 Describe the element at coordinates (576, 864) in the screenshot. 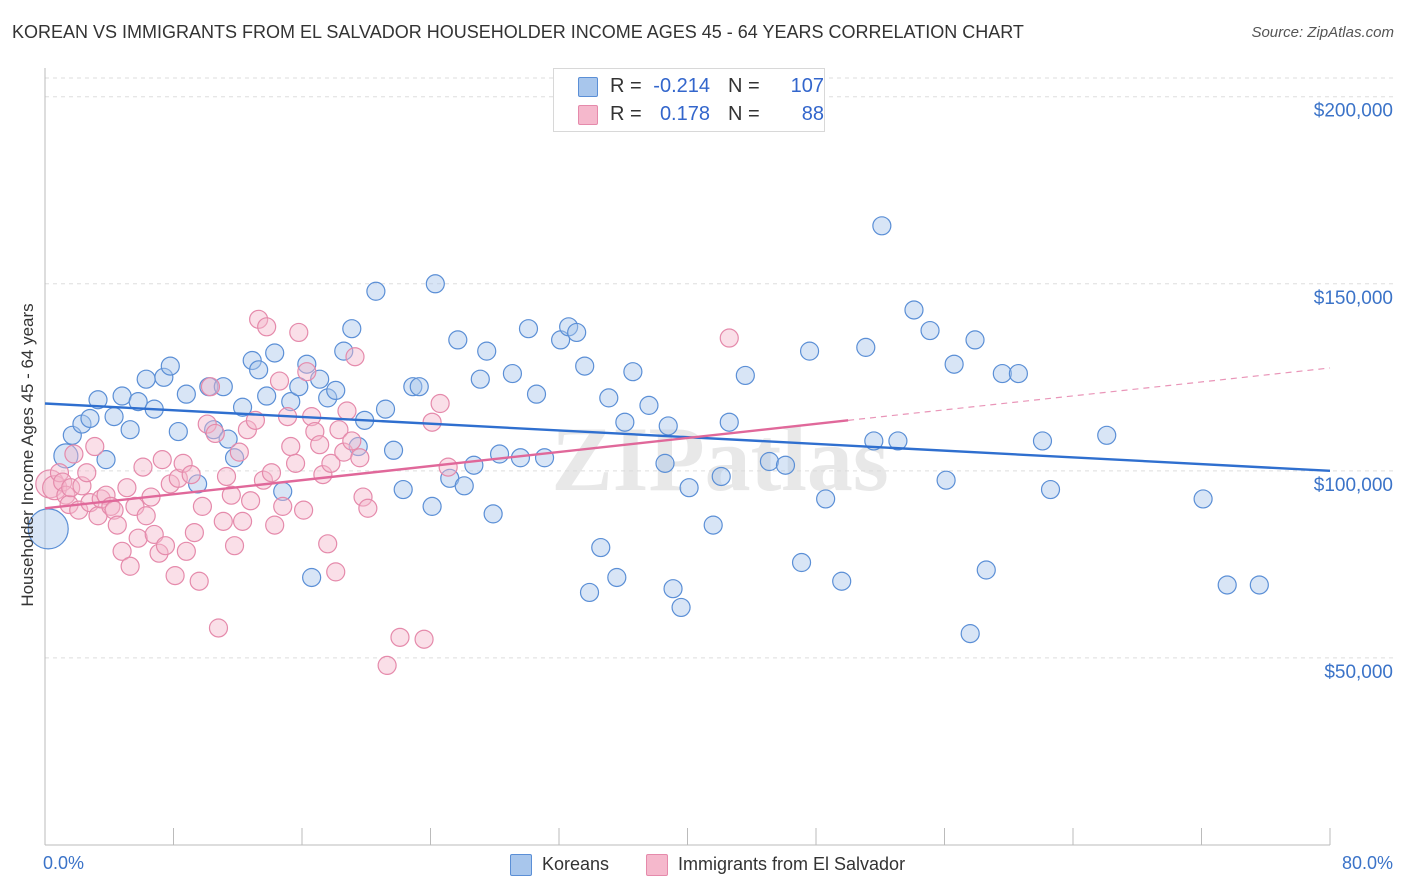

I see `bottom-legend-label: Koreans` at that location.